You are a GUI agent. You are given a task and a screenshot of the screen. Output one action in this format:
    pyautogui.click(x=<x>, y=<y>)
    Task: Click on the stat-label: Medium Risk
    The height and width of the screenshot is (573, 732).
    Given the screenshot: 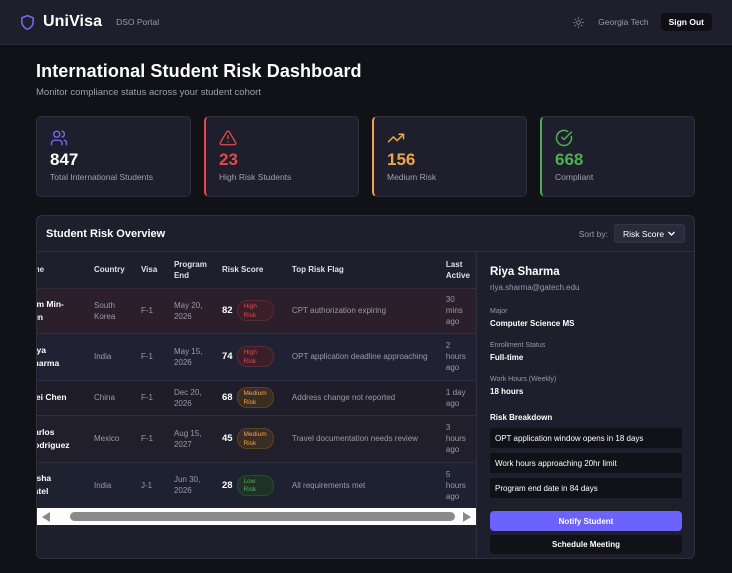 What is the action you would take?
    pyautogui.click(x=412, y=177)
    